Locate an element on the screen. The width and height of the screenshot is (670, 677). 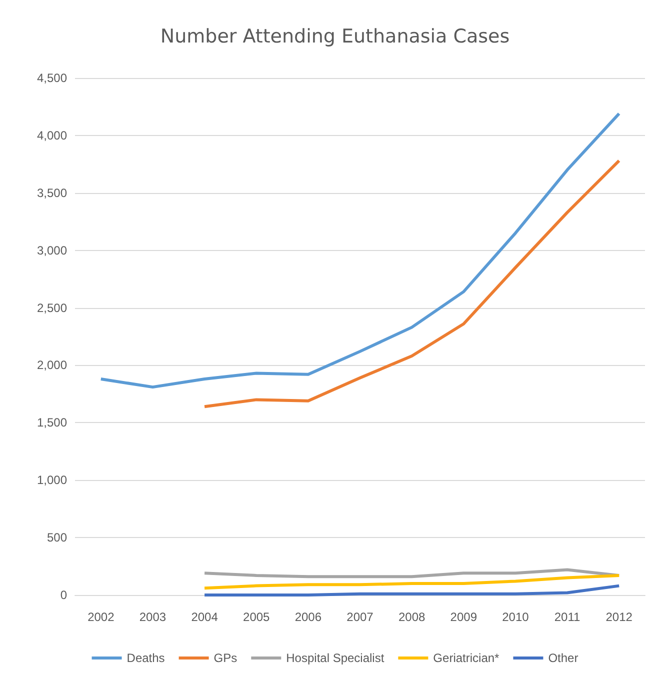
y-tick-label: 3,000 is located at coordinates (52, 250).